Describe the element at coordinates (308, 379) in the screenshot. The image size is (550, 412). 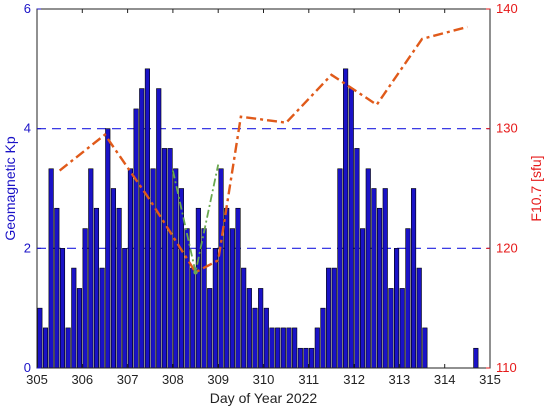
I see `x-tick-label: 311` at that location.